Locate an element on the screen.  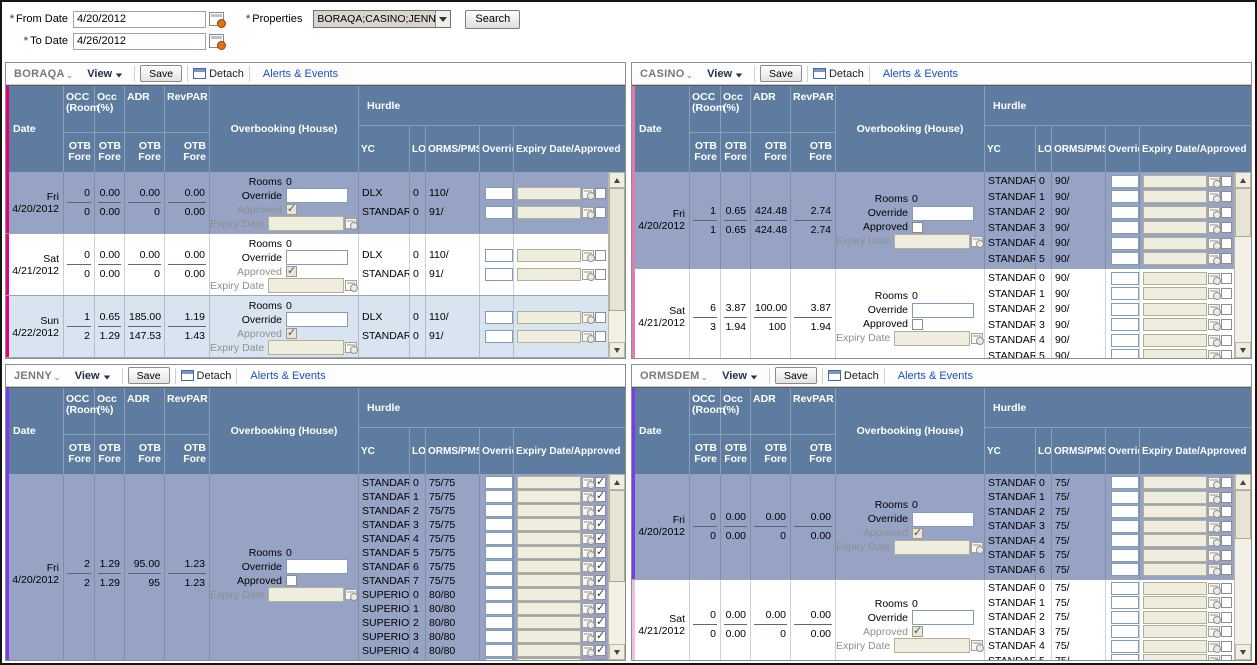
scroll-down-button is located at coordinates (1243, 652).